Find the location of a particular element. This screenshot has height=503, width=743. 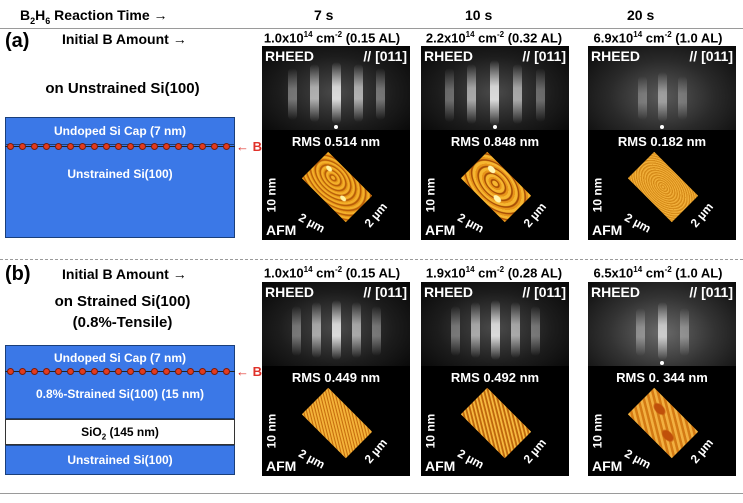

rms-value: RMS 0.492 nm is located at coordinates (495, 377).